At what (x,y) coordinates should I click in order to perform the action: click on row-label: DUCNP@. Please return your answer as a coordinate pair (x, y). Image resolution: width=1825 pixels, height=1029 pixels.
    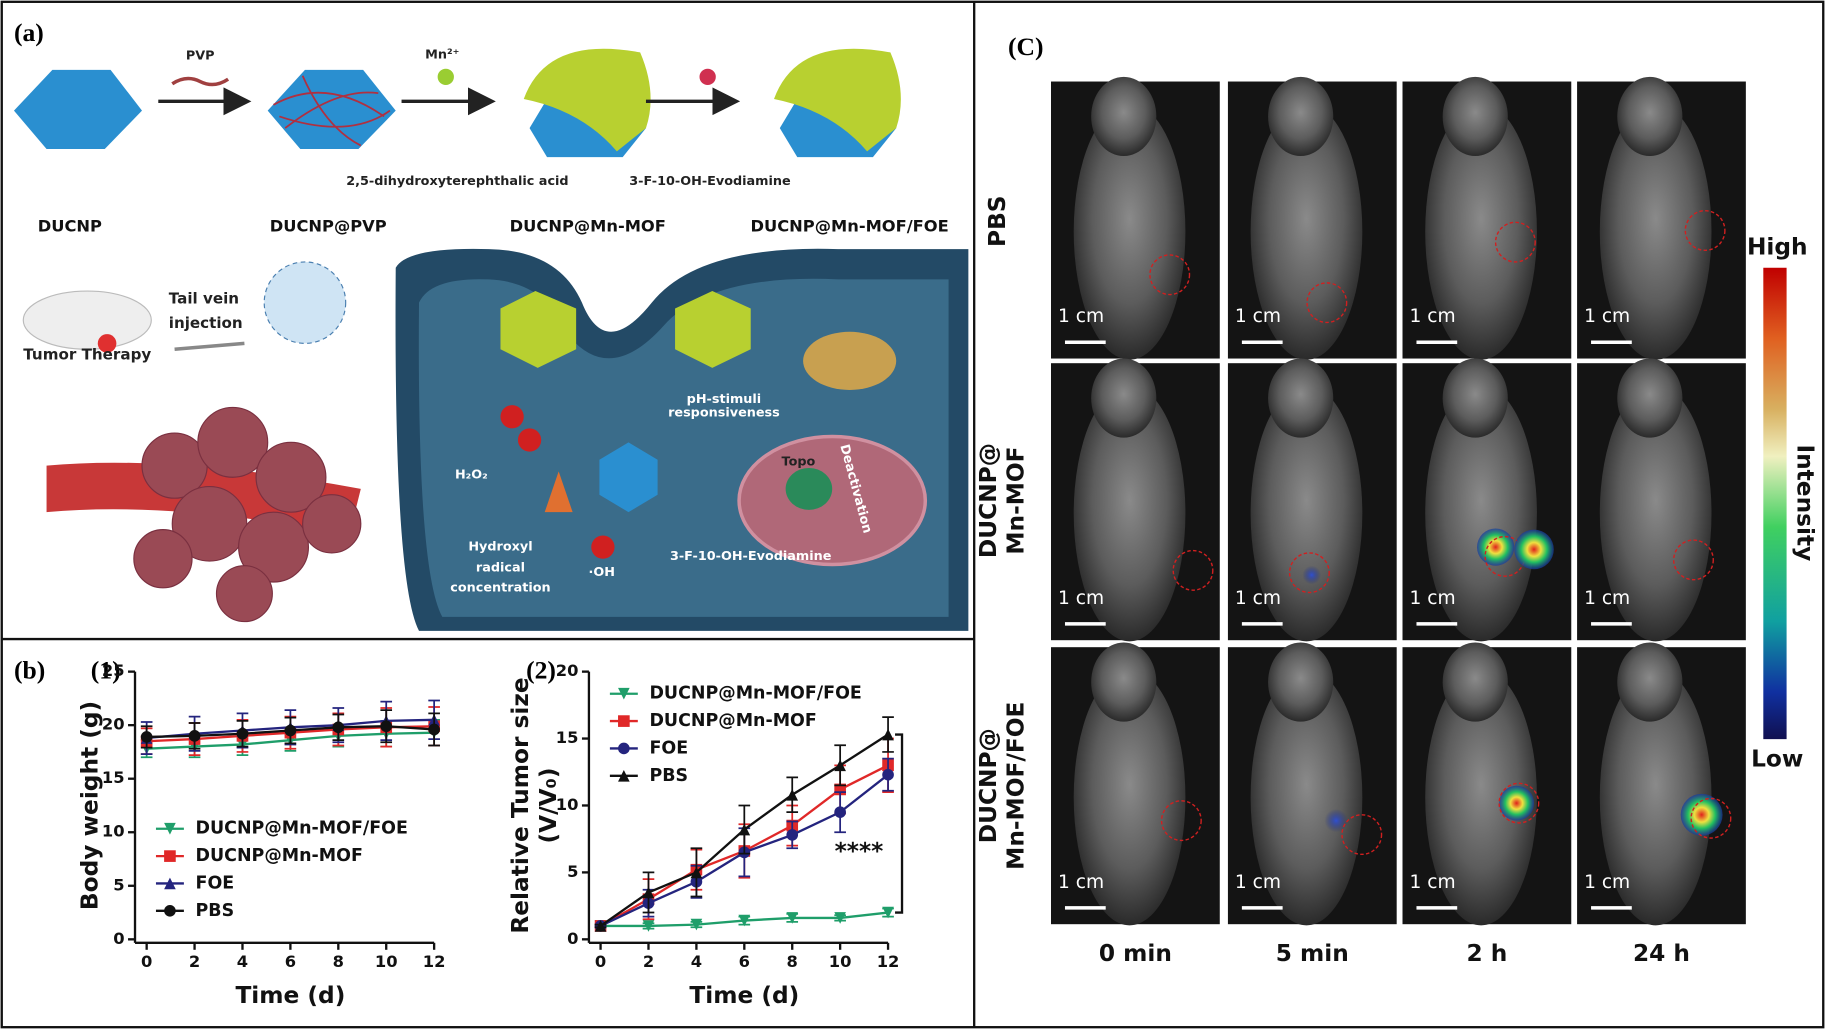
    Looking at the image, I should click on (988, 785).